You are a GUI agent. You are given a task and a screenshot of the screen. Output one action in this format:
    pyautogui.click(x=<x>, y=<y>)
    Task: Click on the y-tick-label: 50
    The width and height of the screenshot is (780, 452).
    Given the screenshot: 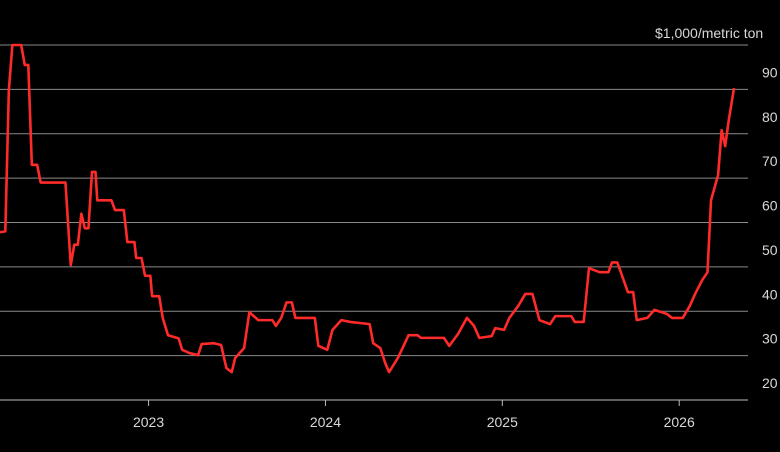 What is the action you would take?
    pyautogui.click(x=770, y=250)
    